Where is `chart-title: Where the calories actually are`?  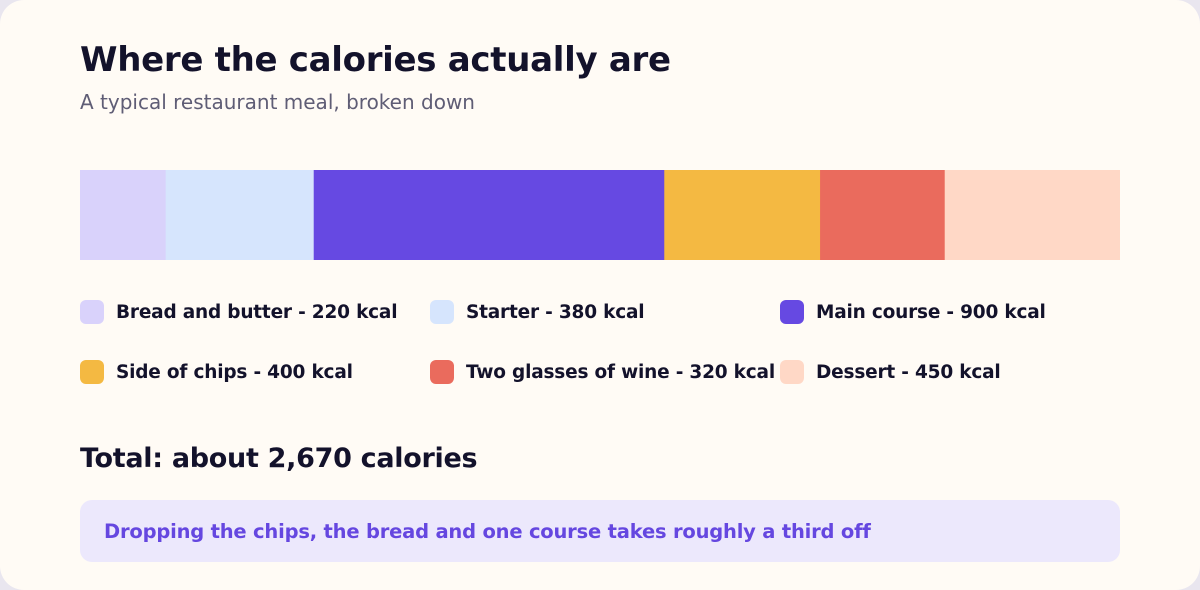 chart-title: Where the calories actually are is located at coordinates (375, 60).